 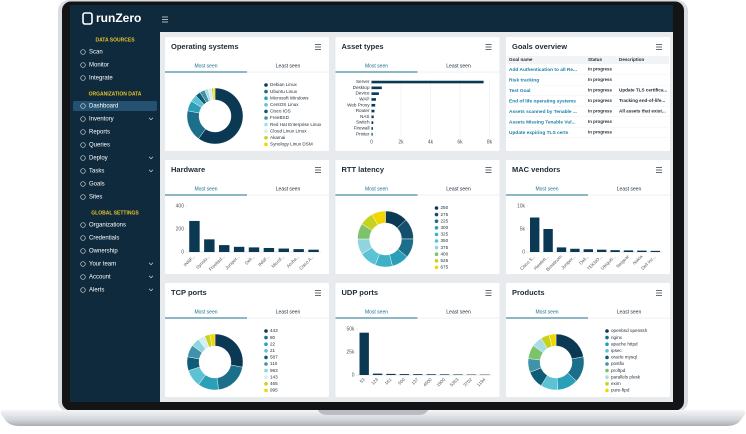 I want to click on logo: runZero, so click(x=118, y=18).